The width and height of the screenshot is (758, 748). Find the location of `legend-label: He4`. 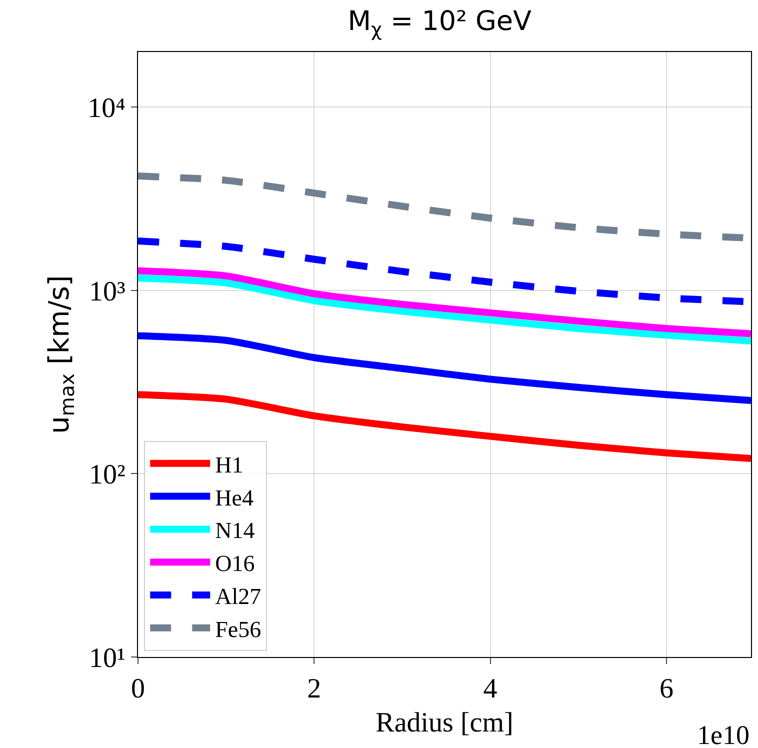

legend-label: He4 is located at coordinates (234, 497).